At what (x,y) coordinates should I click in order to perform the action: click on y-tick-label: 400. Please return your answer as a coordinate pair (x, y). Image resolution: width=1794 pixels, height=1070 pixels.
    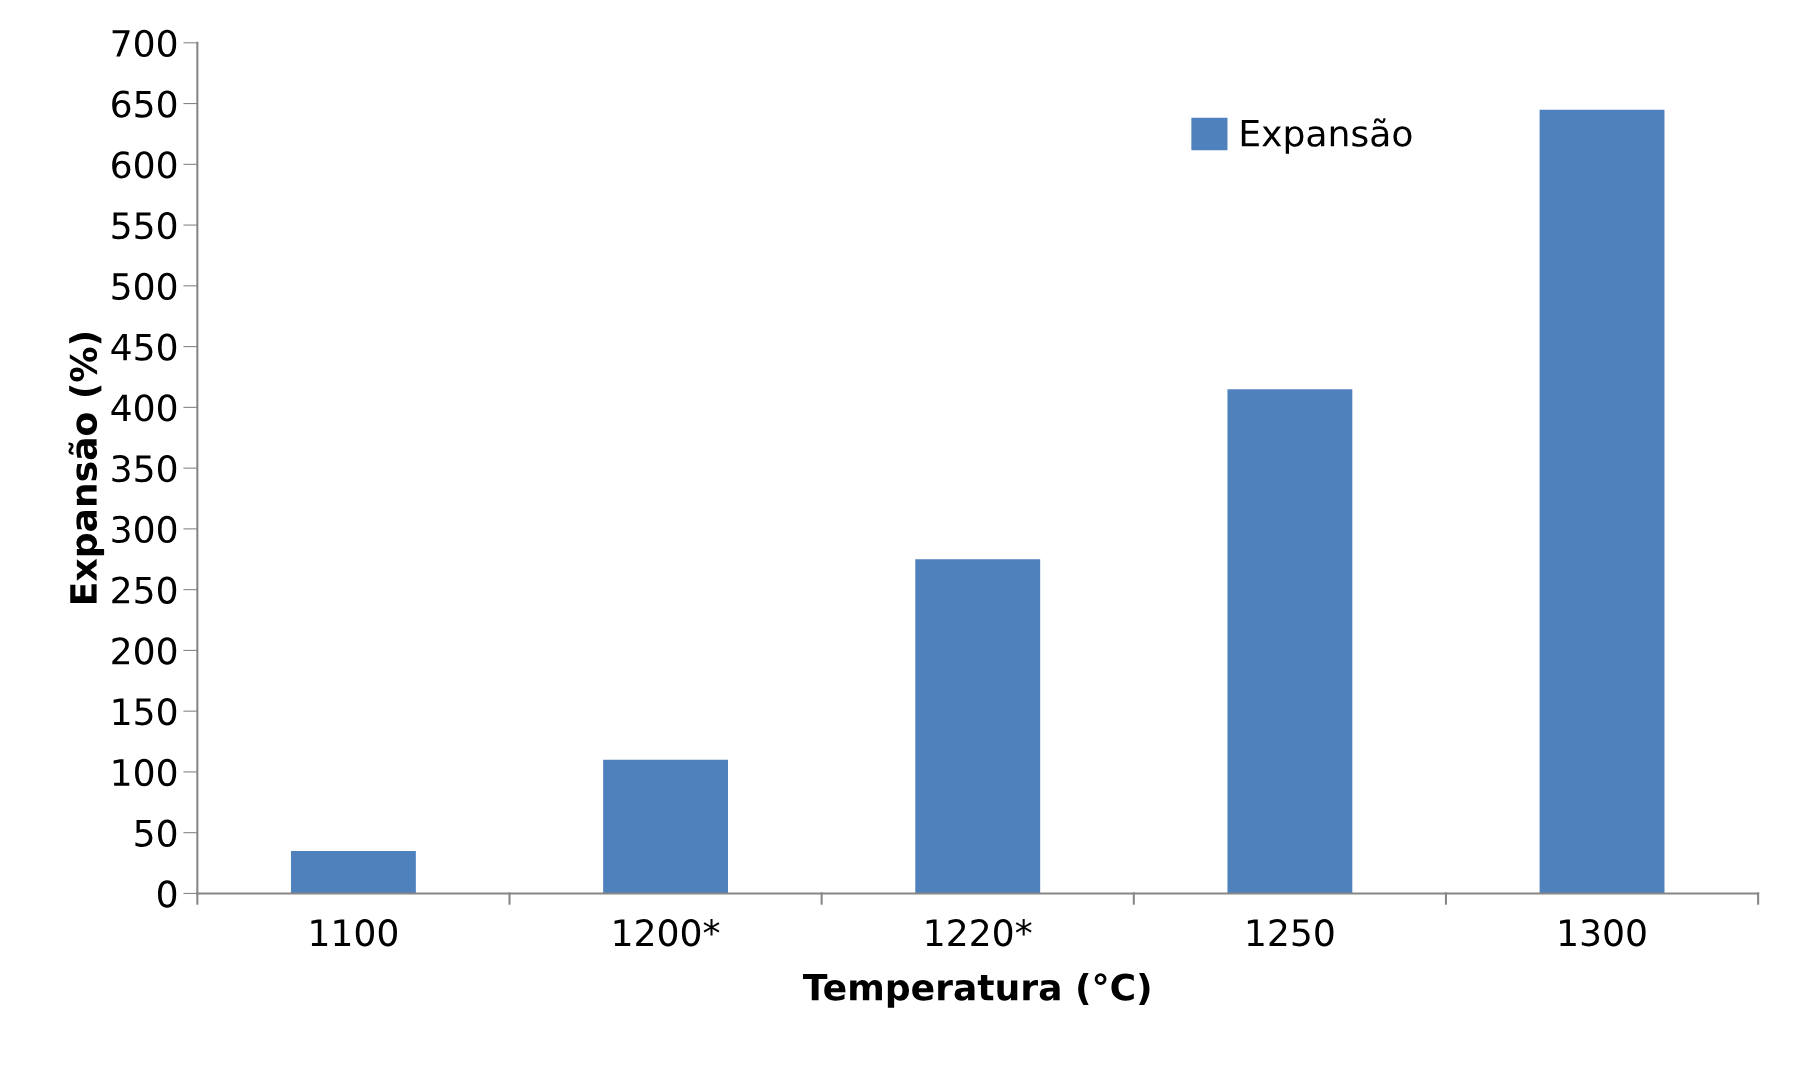
    Looking at the image, I should click on (144, 408).